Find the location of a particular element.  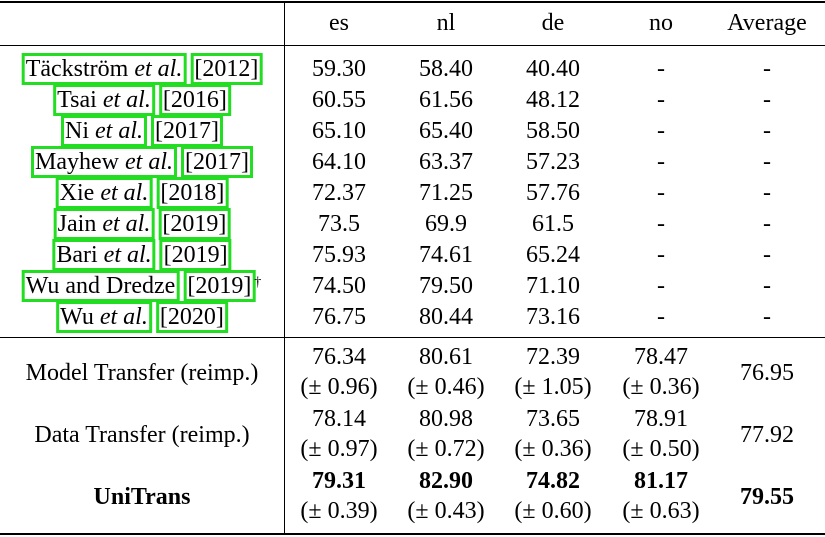

baseline-name: Ni et al. [2017] is located at coordinates (142, 131).